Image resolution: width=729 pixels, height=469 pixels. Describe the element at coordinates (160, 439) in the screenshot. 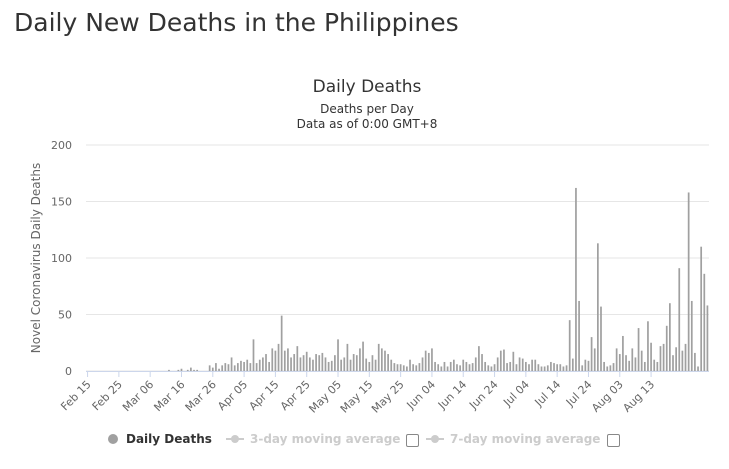

I see `legend-item-daily-deaths: Daily Deaths` at that location.